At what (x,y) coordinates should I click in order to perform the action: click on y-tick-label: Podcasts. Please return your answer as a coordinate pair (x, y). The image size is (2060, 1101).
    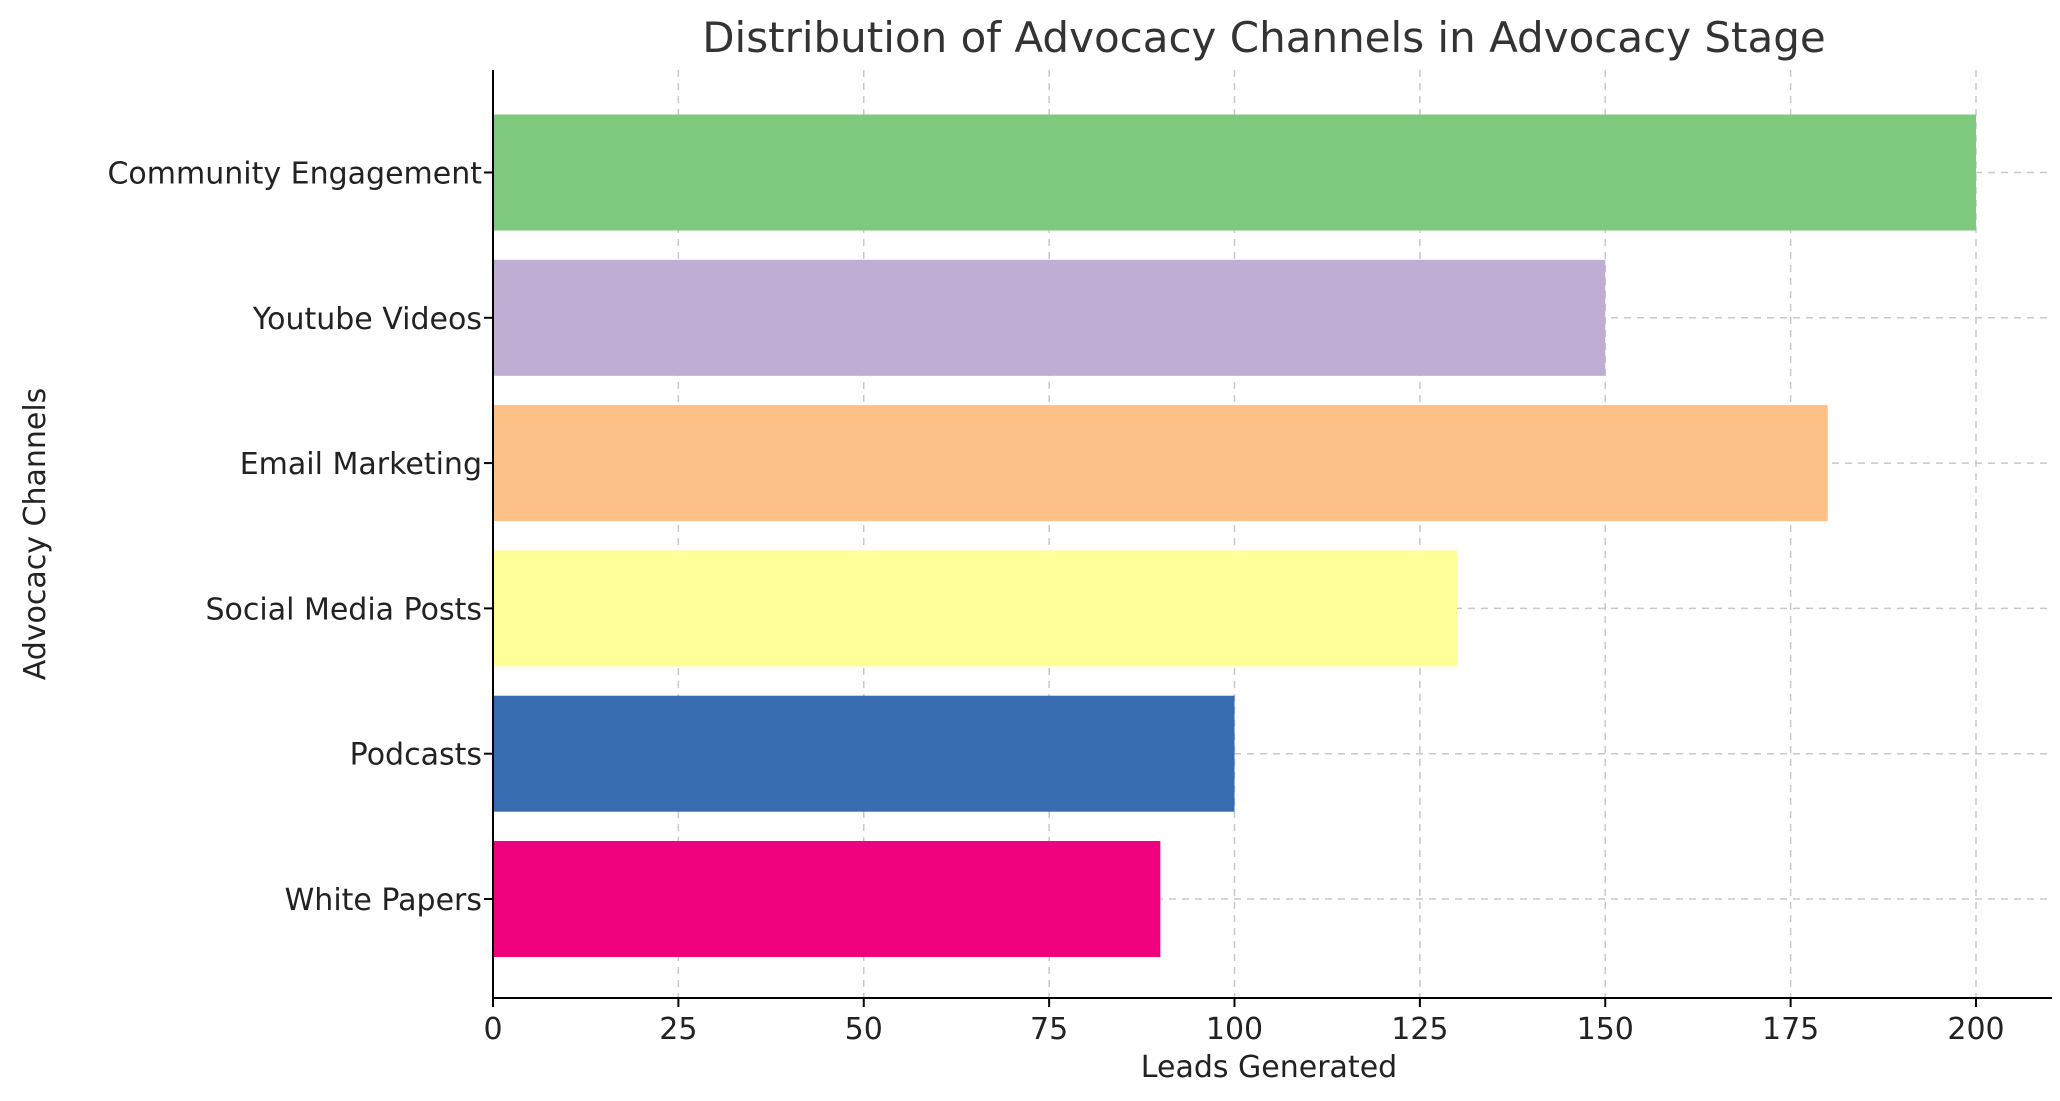
    Looking at the image, I should click on (416, 755).